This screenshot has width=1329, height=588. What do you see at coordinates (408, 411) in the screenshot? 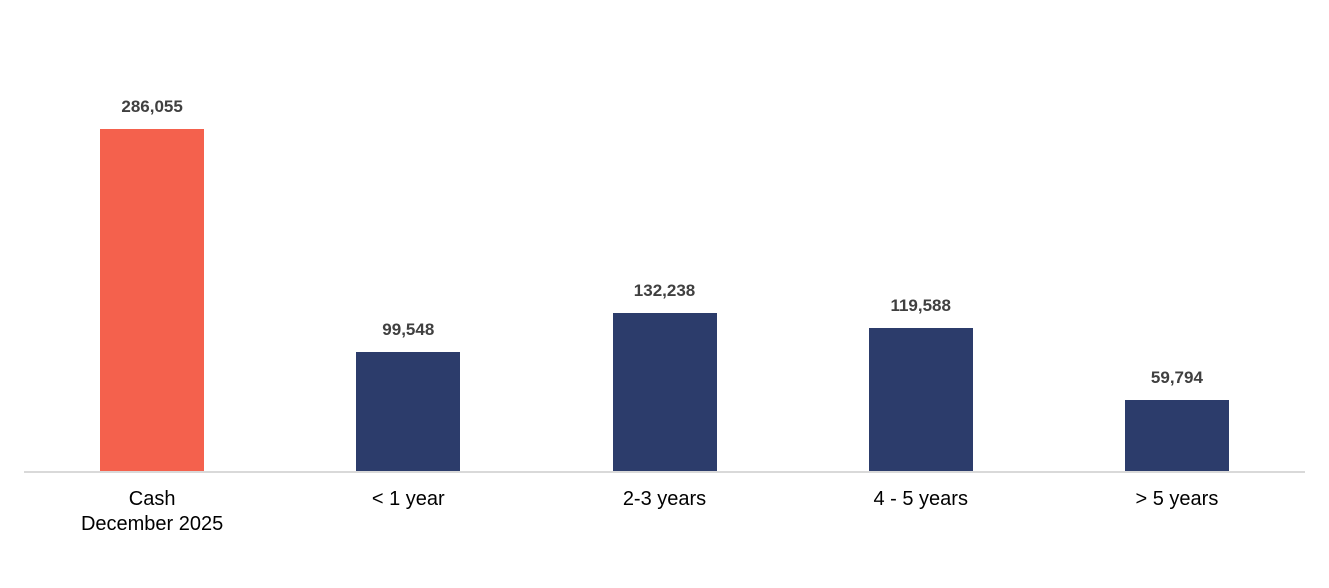
I see `bar-lt-1-year` at bounding box center [408, 411].